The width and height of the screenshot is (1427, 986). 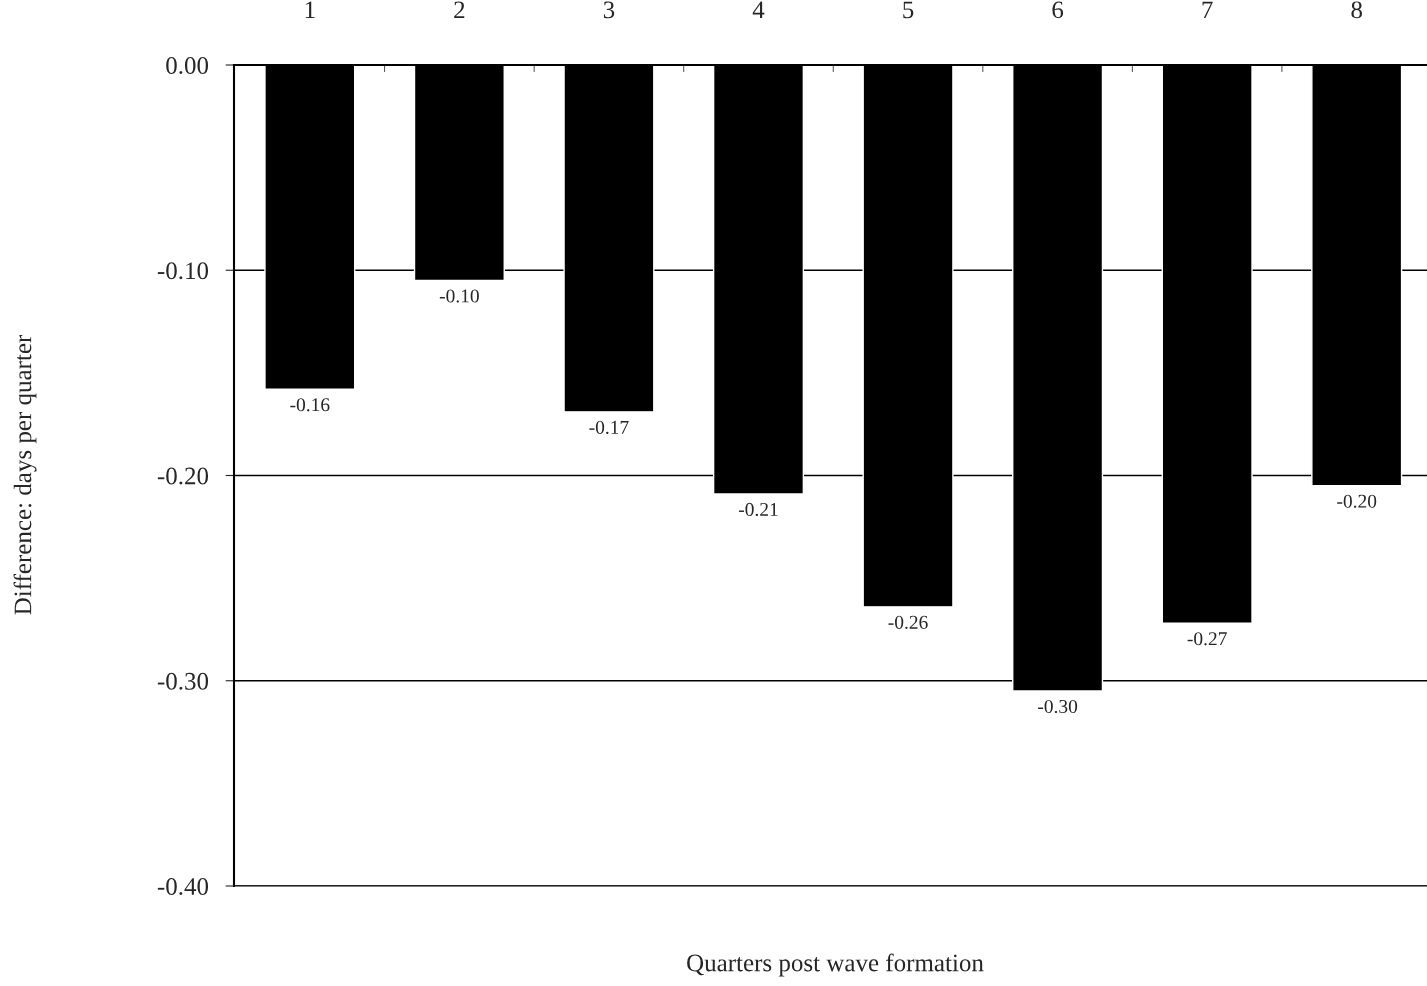 What do you see at coordinates (187, 66) in the screenshot?
I see `y-tick-label: 0.00` at bounding box center [187, 66].